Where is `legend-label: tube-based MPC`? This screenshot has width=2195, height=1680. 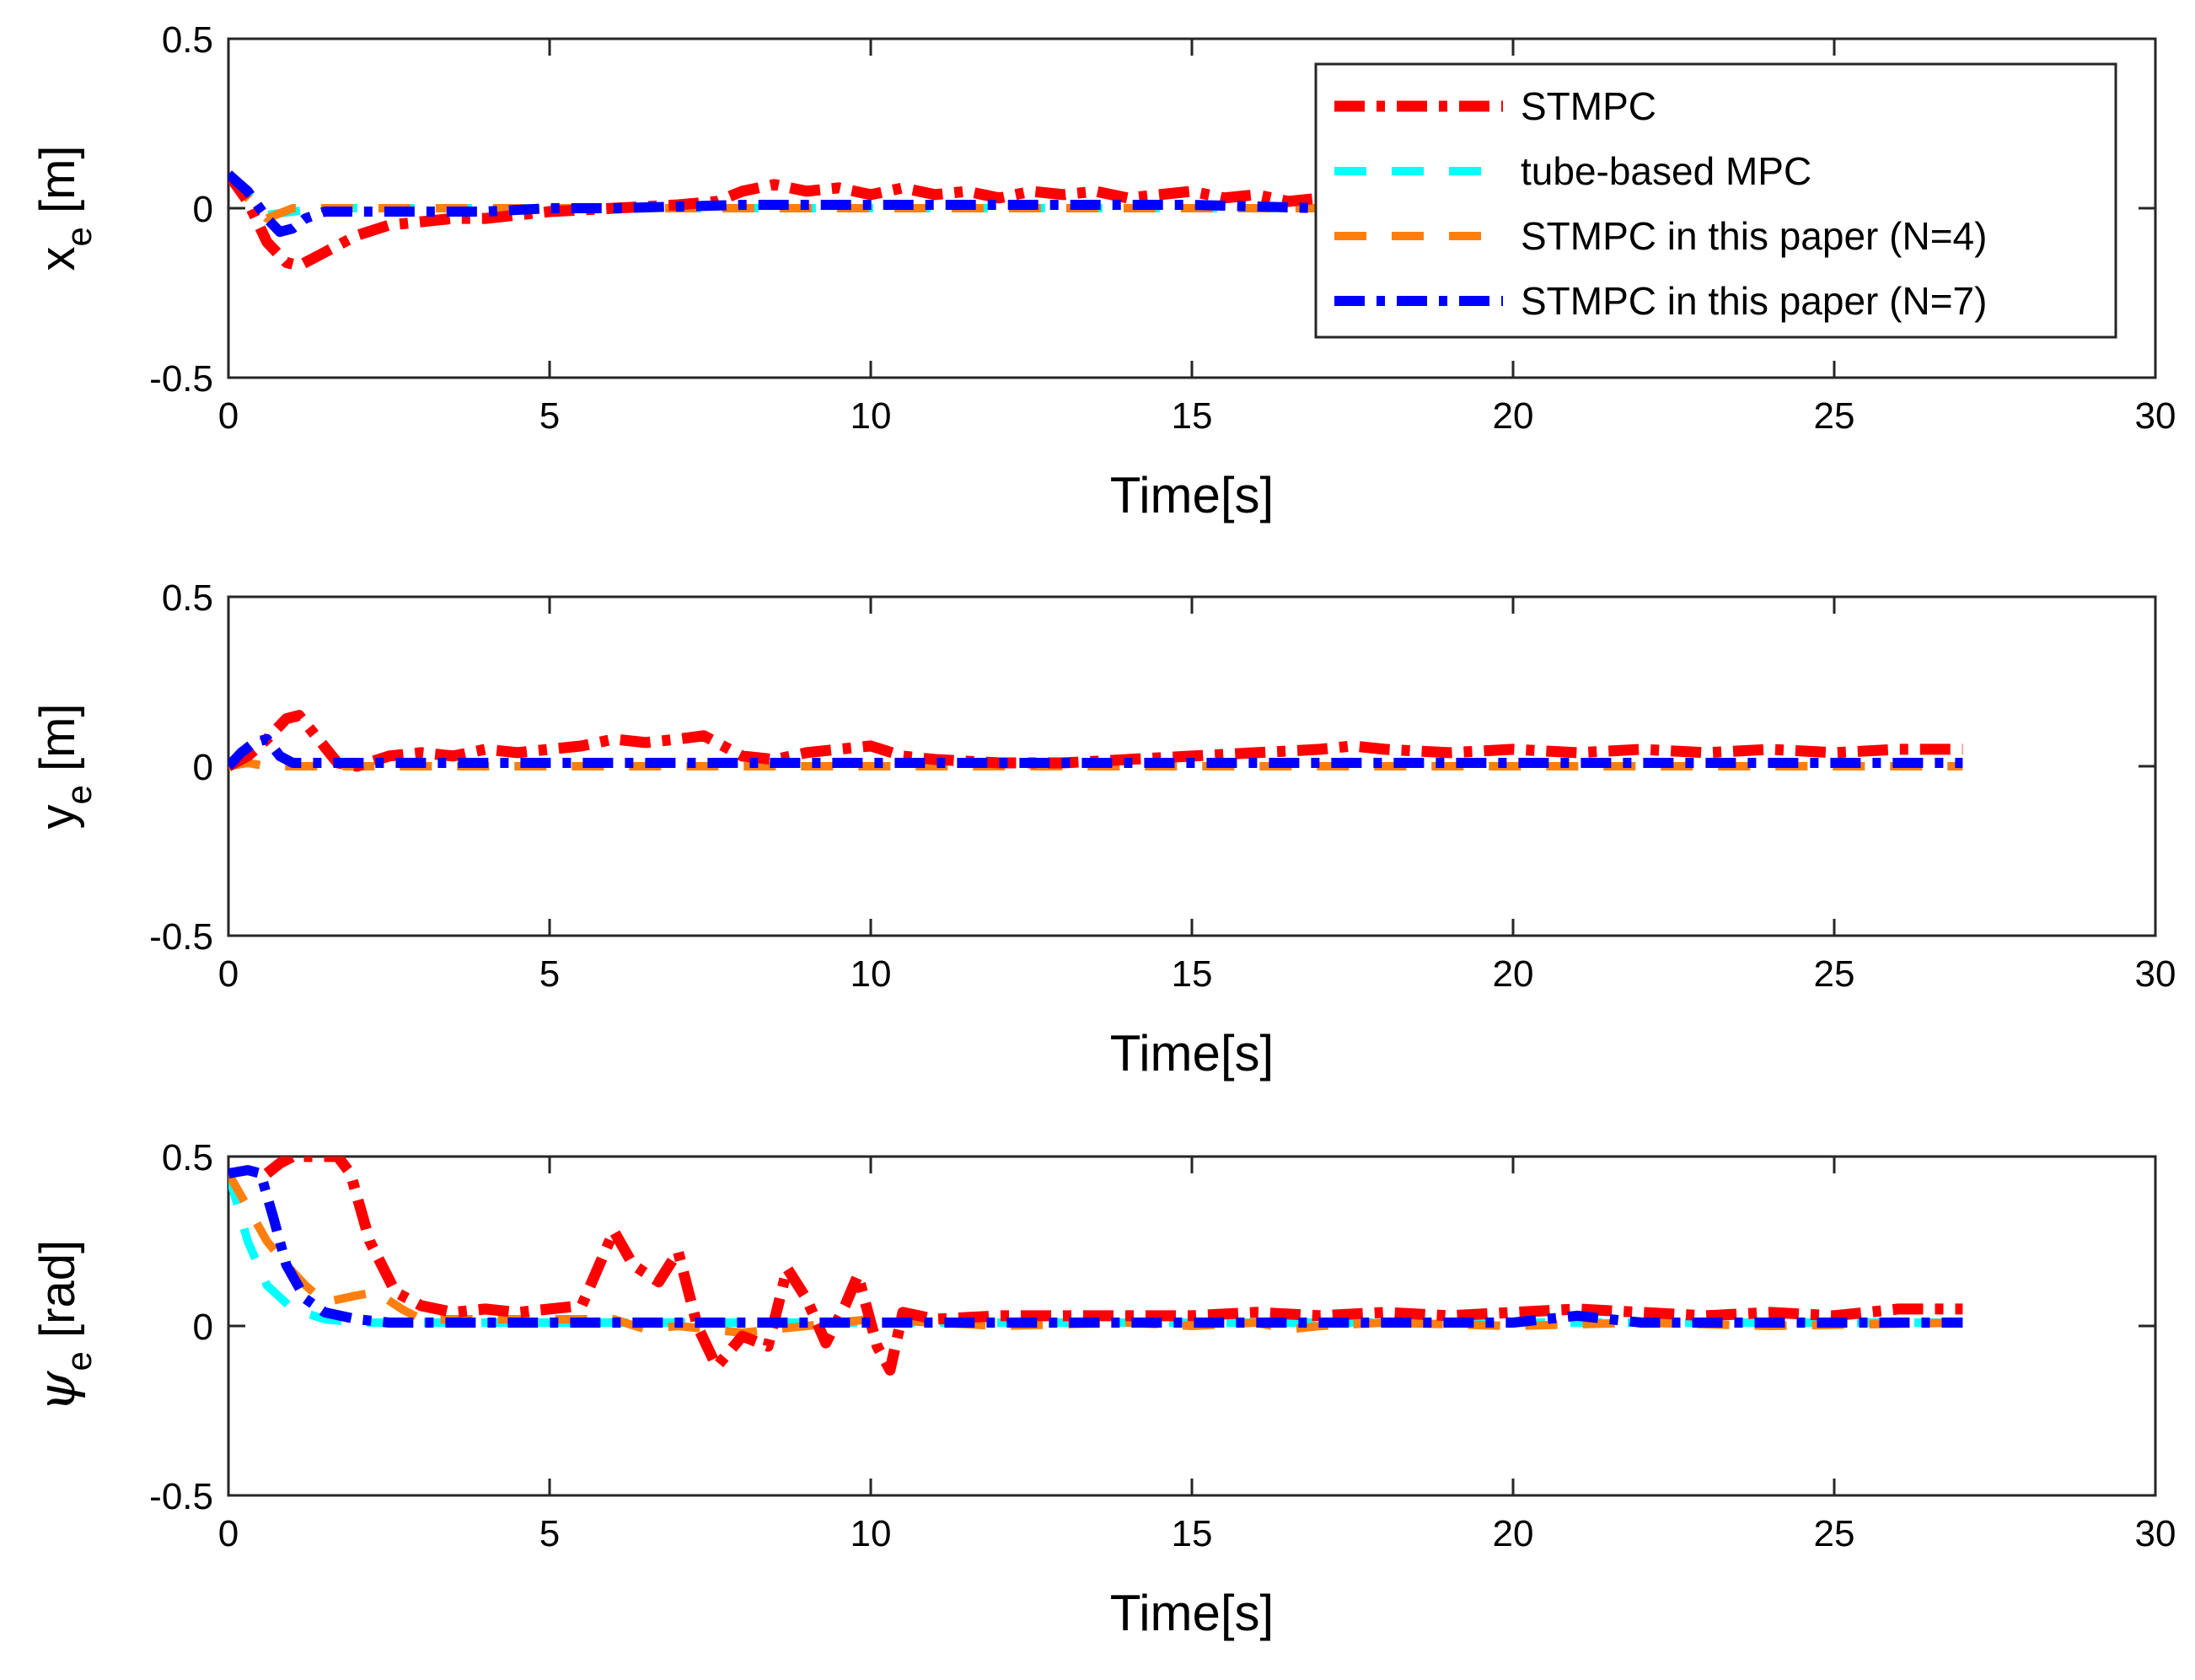 legend-label: tube-based MPC is located at coordinates (1666, 171).